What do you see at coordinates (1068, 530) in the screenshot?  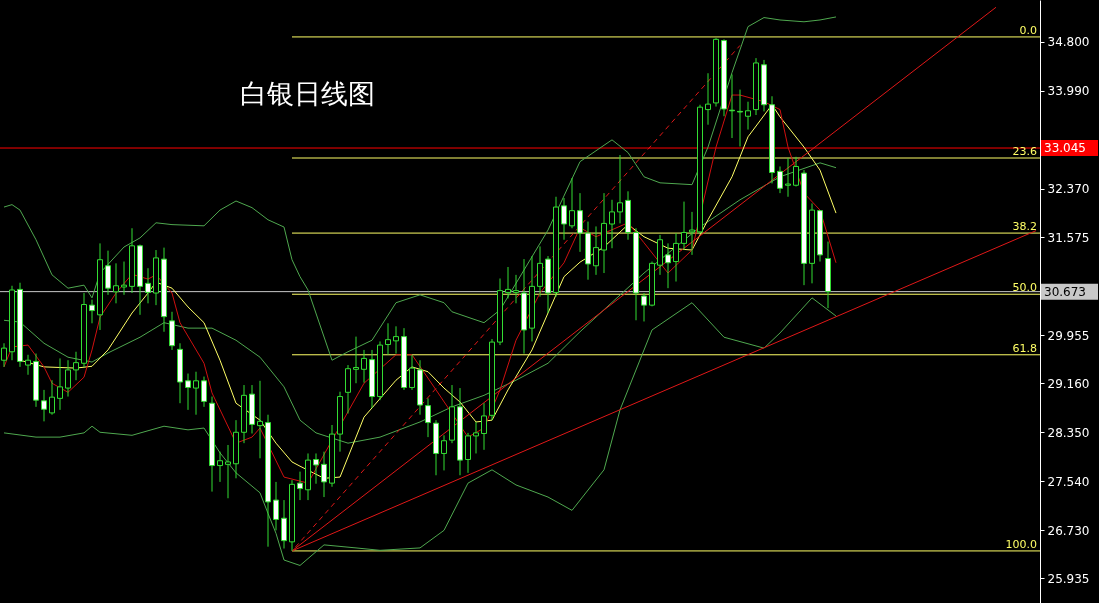 I see `y-tick-label: 26.730` at bounding box center [1068, 530].